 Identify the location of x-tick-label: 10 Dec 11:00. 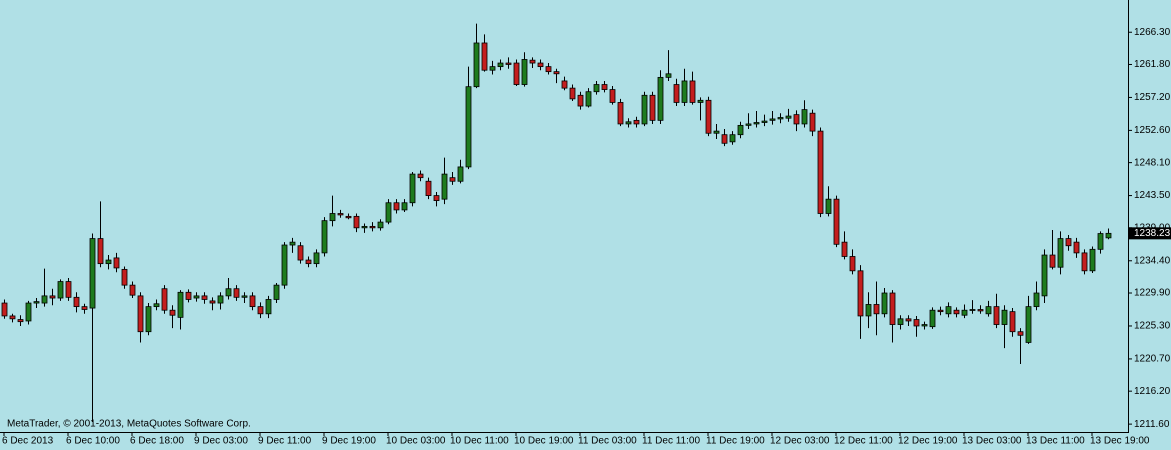
(479, 441).